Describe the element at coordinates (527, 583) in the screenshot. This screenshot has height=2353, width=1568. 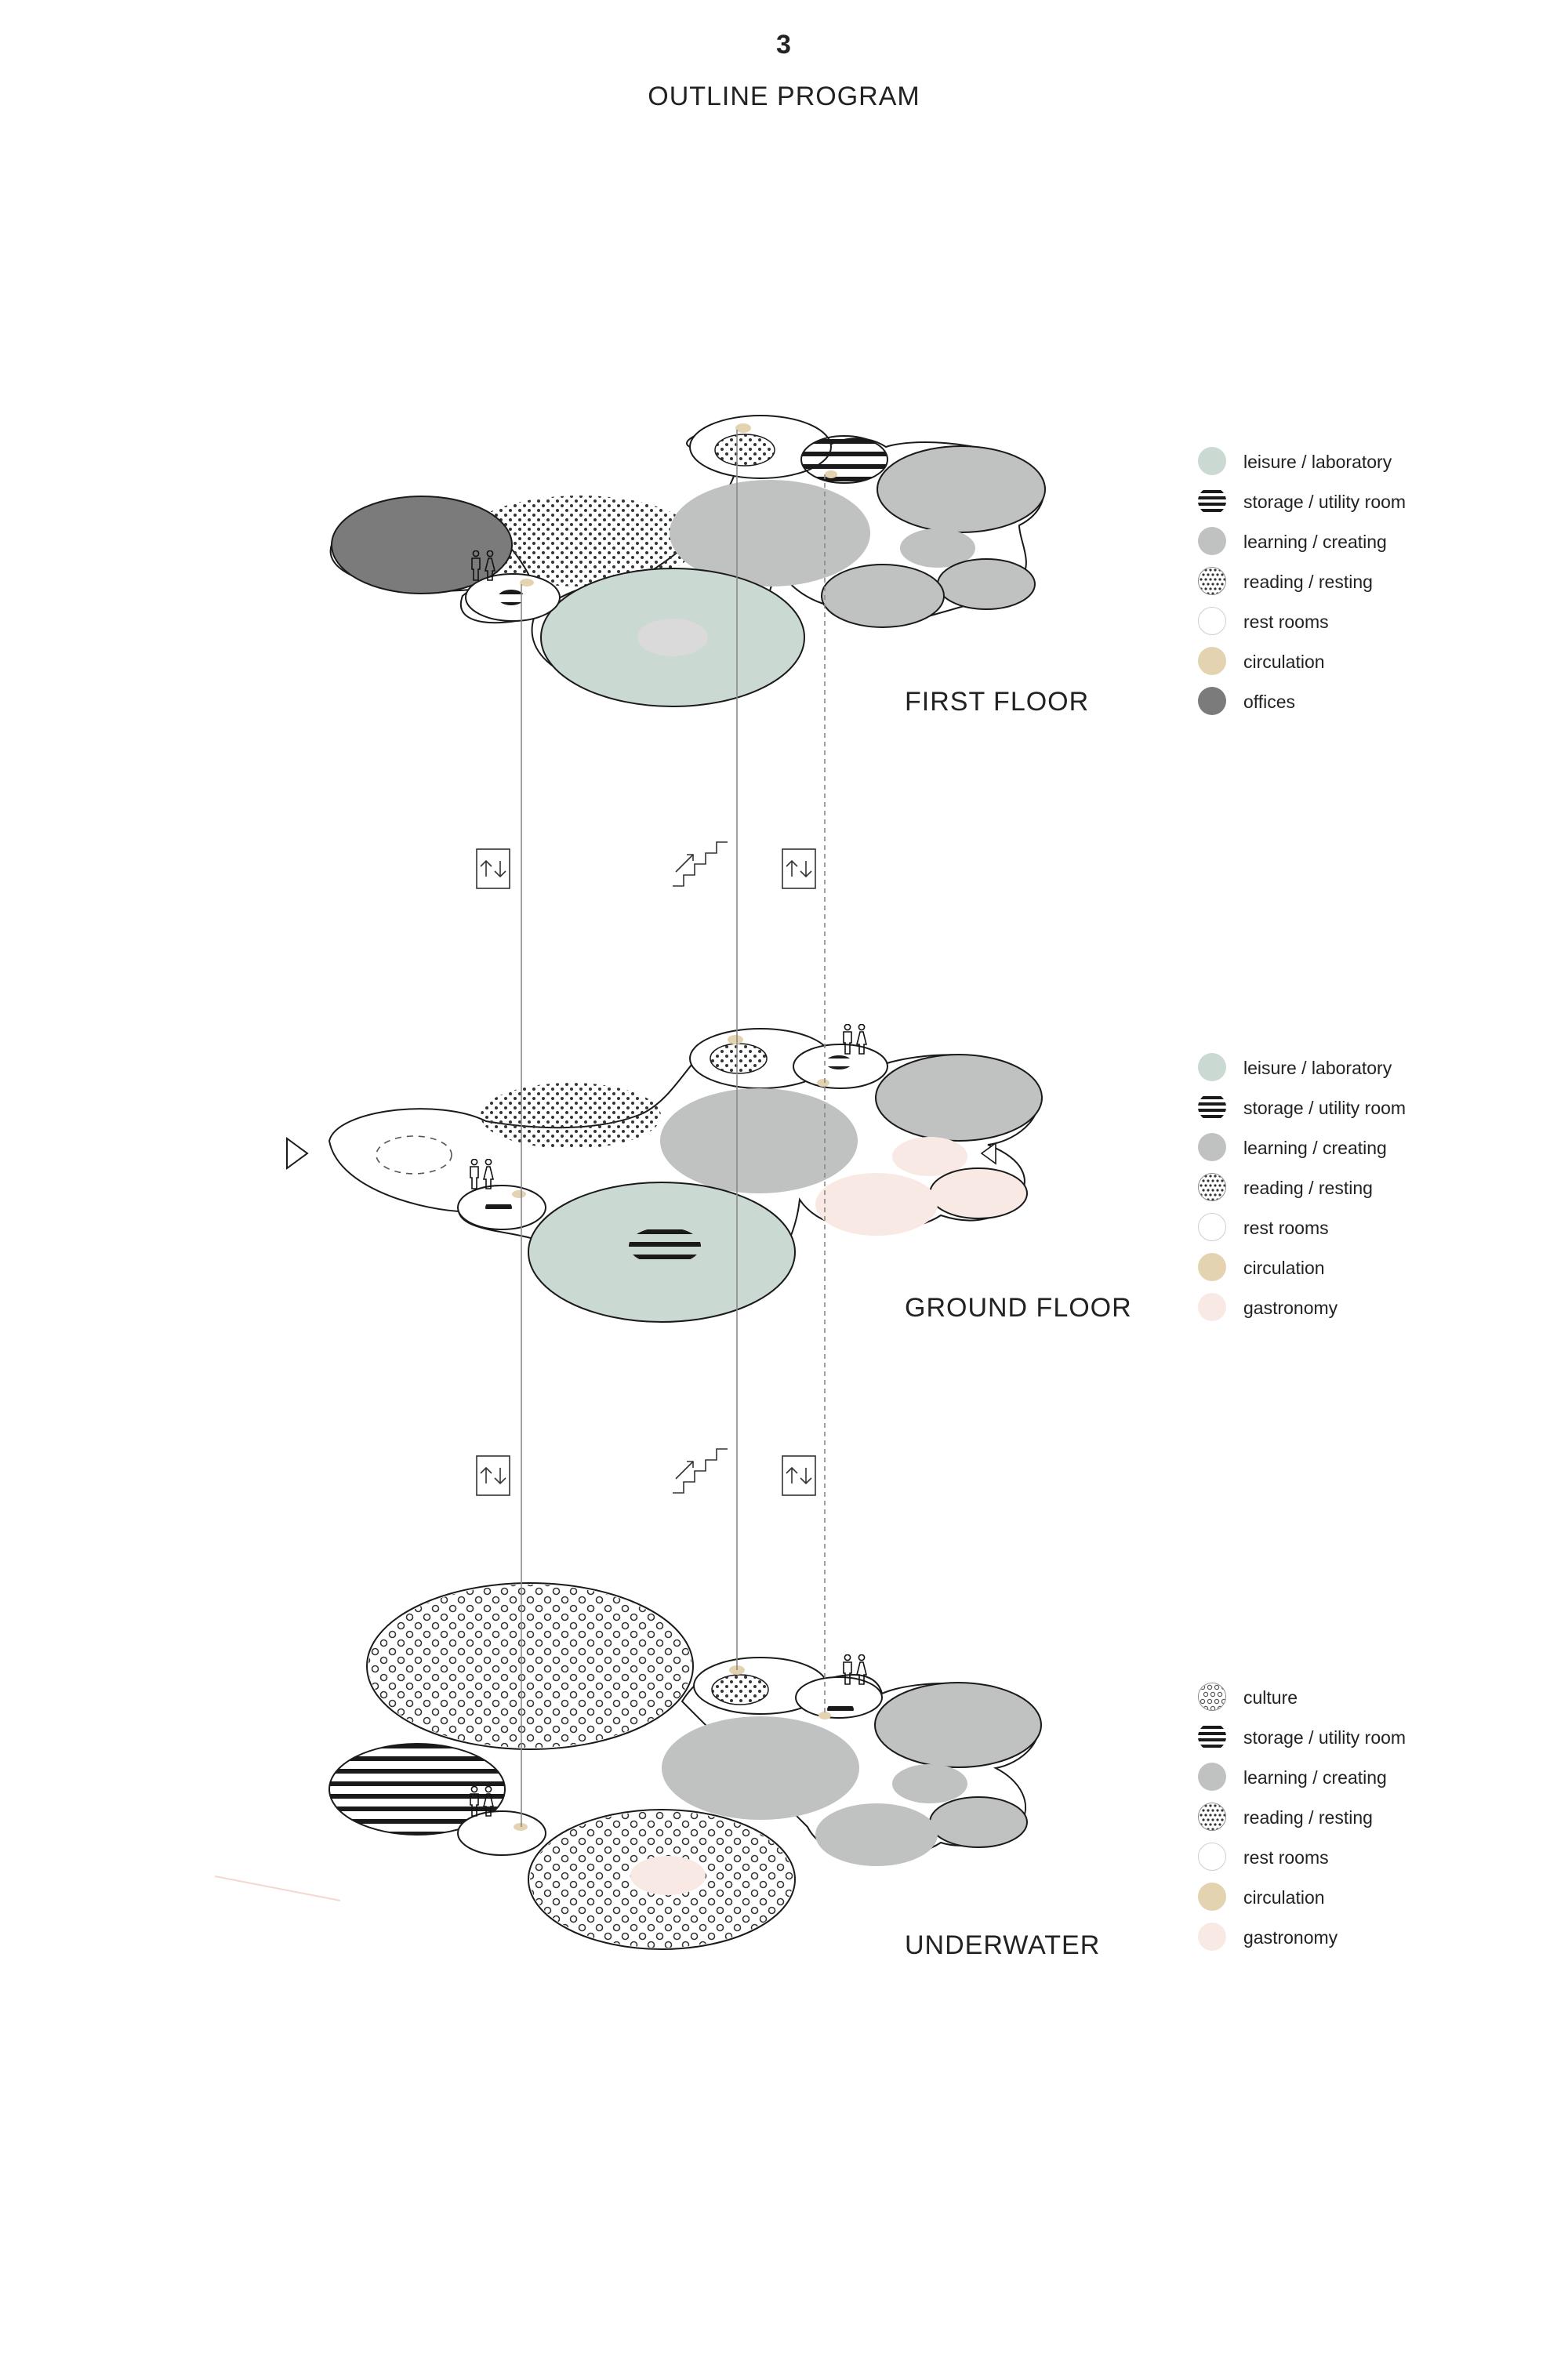
I see `ff-circulation` at that location.